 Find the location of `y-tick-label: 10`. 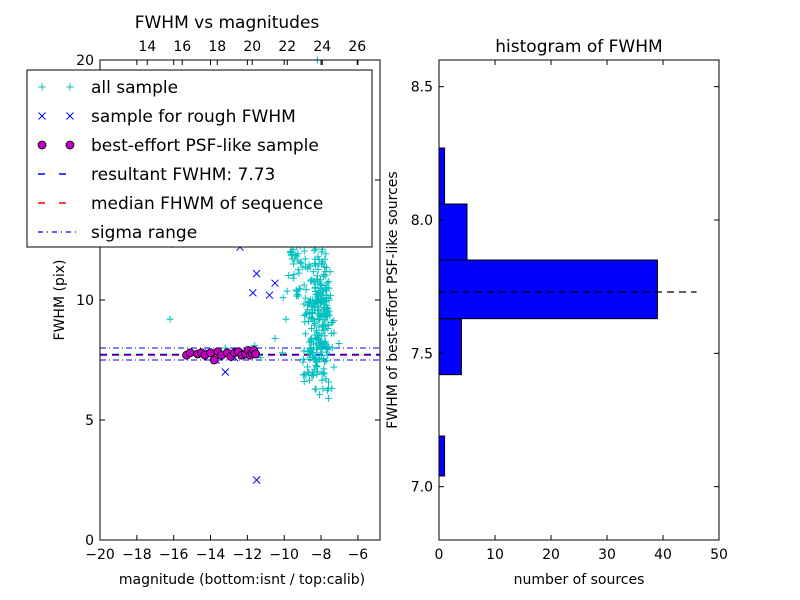

y-tick-label: 10 is located at coordinates (85, 301).